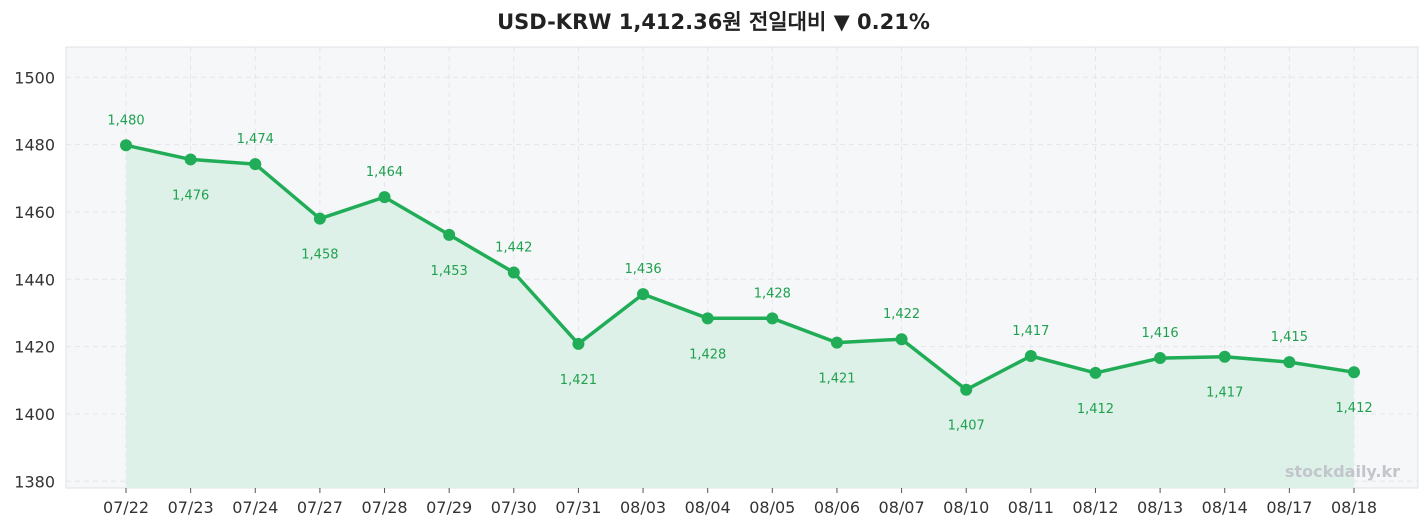 The width and height of the screenshot is (1427, 529). Describe the element at coordinates (1095, 507) in the screenshot. I see `x-tick-label: 08/12` at that location.